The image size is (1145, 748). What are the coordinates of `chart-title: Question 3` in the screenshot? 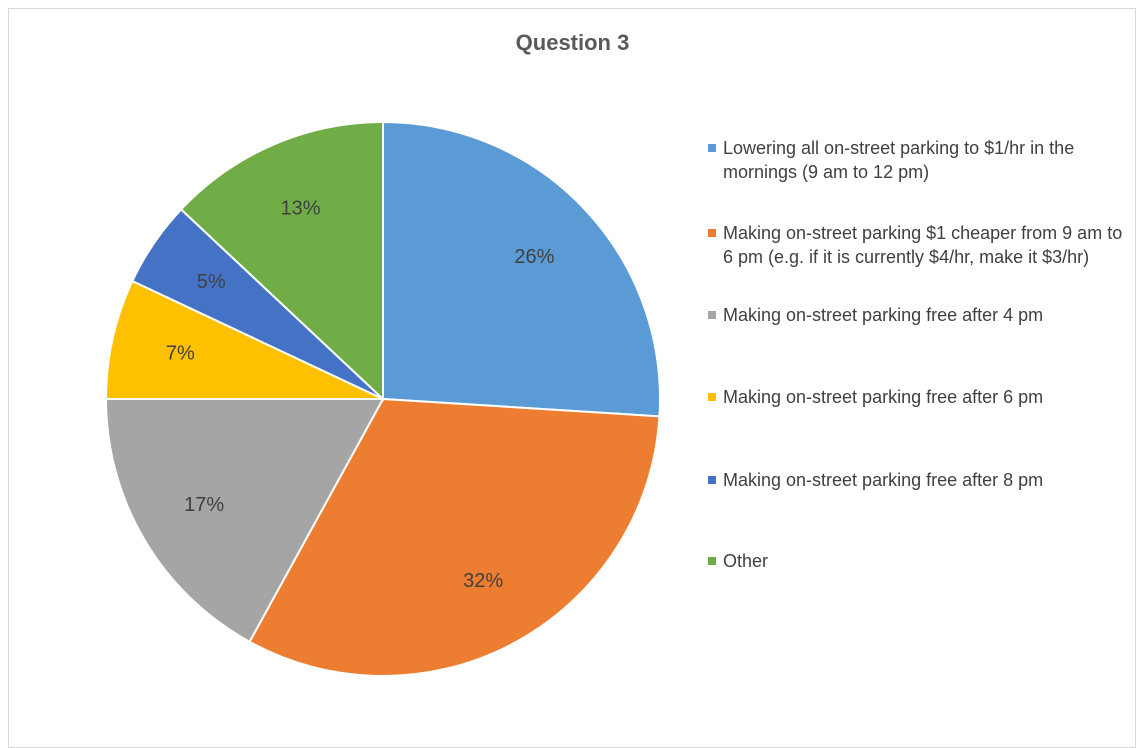 It's located at (572, 42).